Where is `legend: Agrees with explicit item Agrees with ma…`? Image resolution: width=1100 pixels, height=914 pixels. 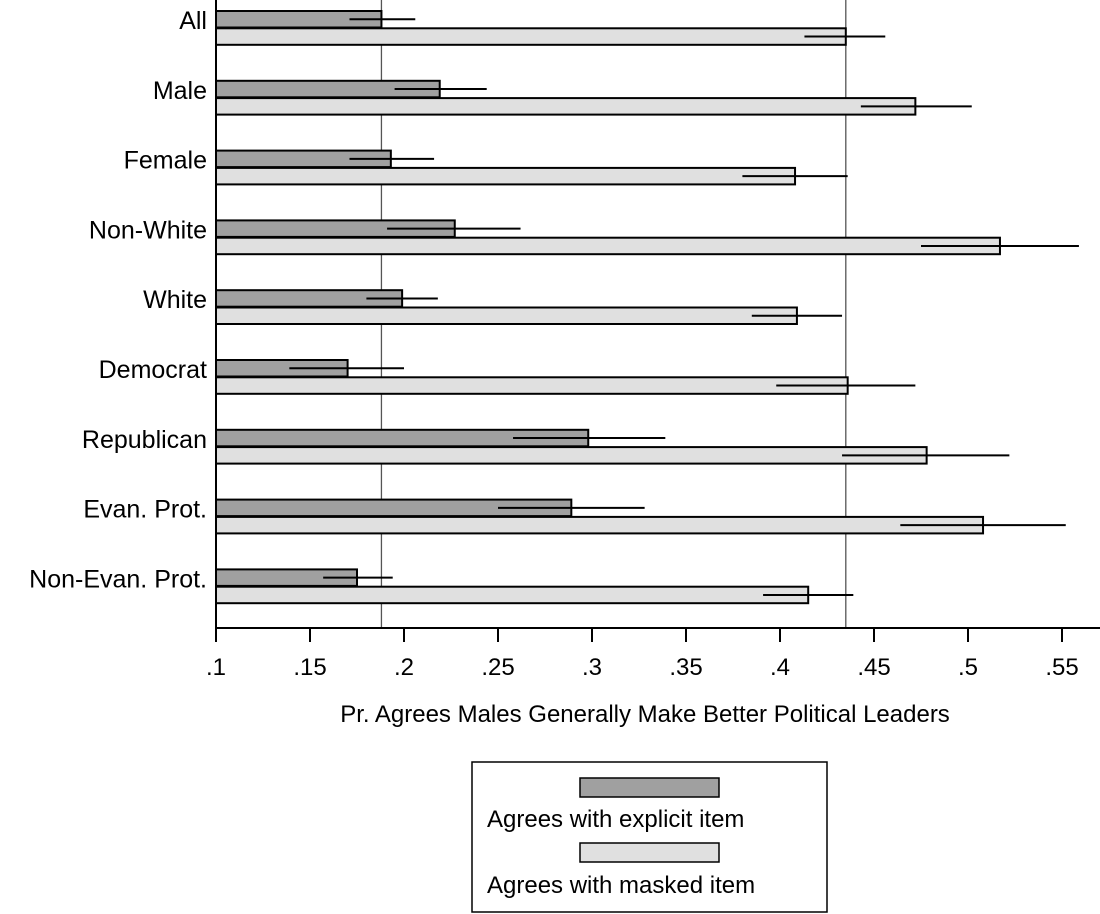 legend: Agrees with explicit item Agrees with ma… is located at coordinates (649, 837).